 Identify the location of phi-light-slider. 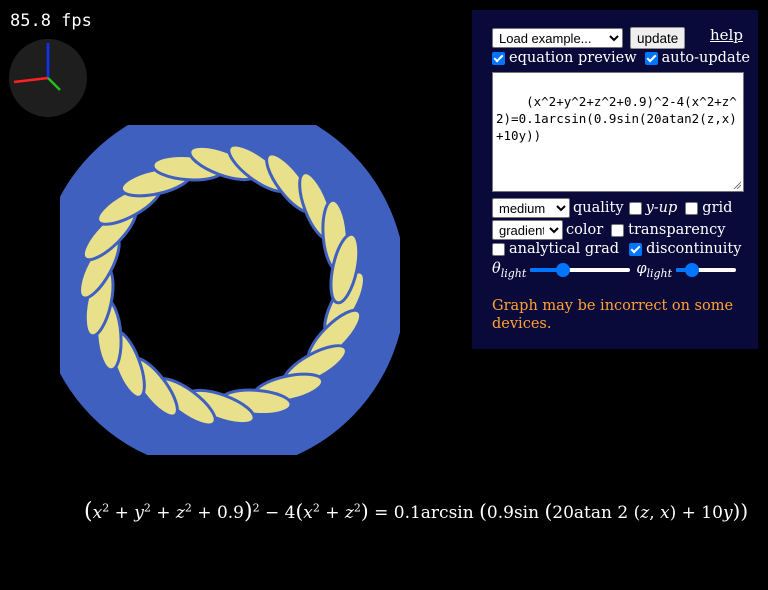
(706, 270).